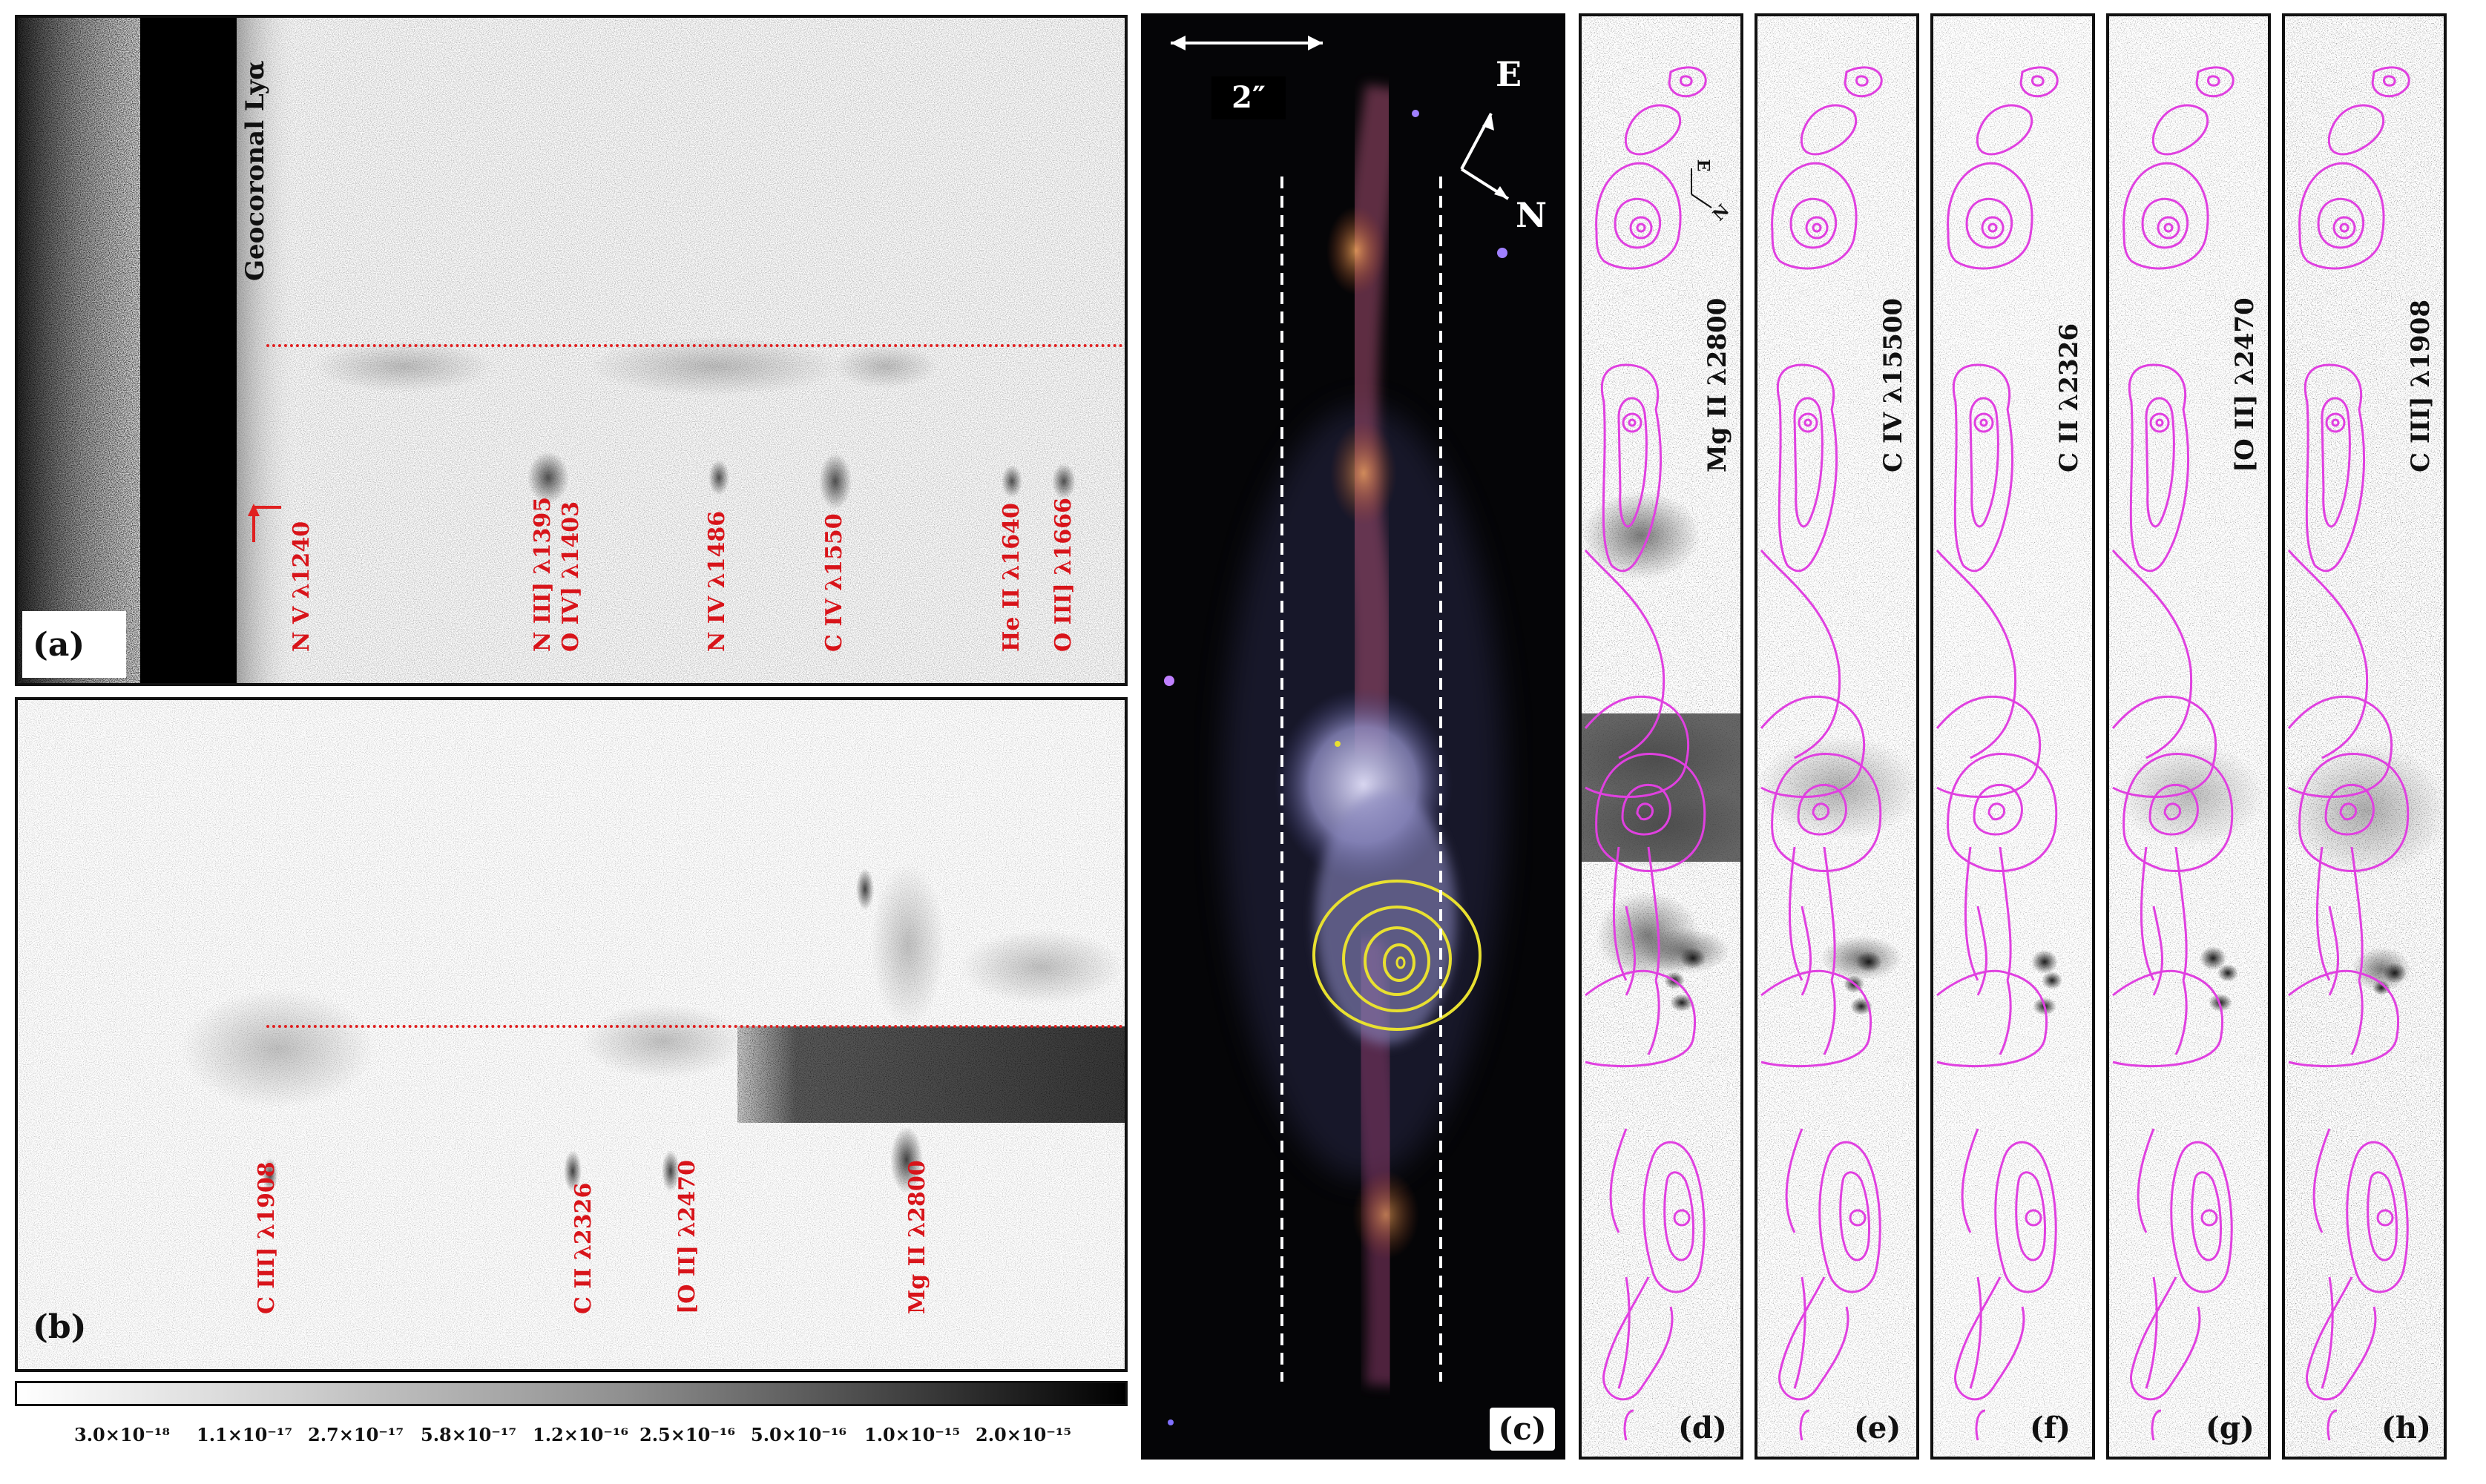 This screenshot has width=2486, height=1484. Describe the element at coordinates (717, 581) in the screenshot. I see `line-label-n-iv-1486: N IV λ1486` at that location.